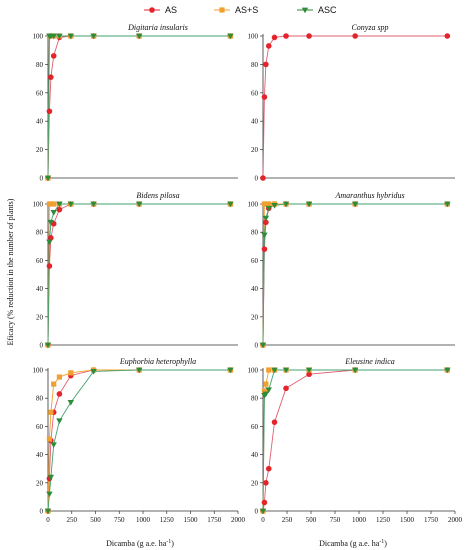 The image size is (471, 550). I want to click on curve-aspluss, so click(139, 107).